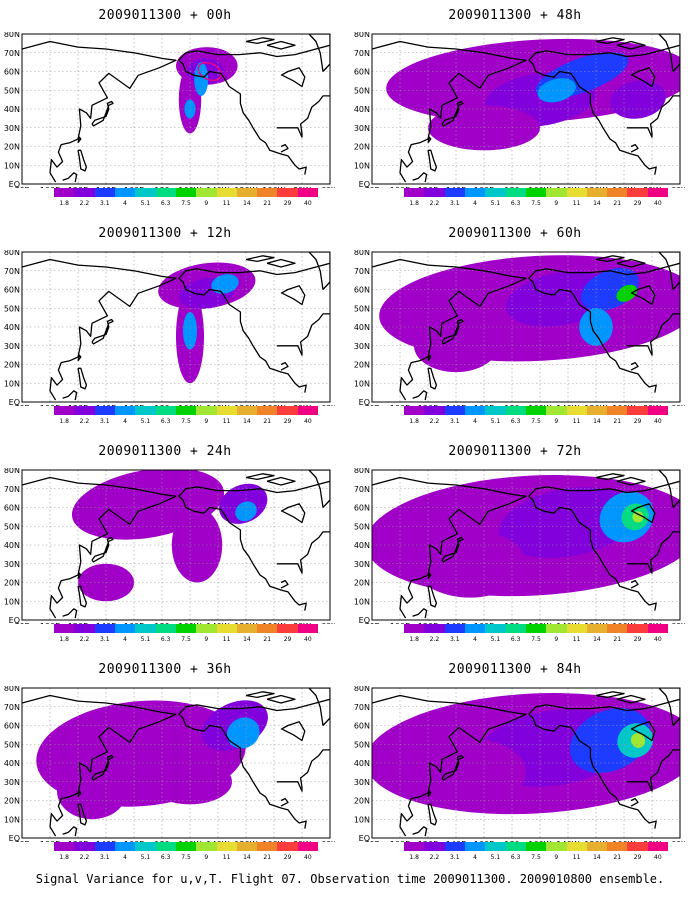  Describe the element at coordinates (434, 421) in the screenshot. I see `colorbar-label: 2.2` at that location.